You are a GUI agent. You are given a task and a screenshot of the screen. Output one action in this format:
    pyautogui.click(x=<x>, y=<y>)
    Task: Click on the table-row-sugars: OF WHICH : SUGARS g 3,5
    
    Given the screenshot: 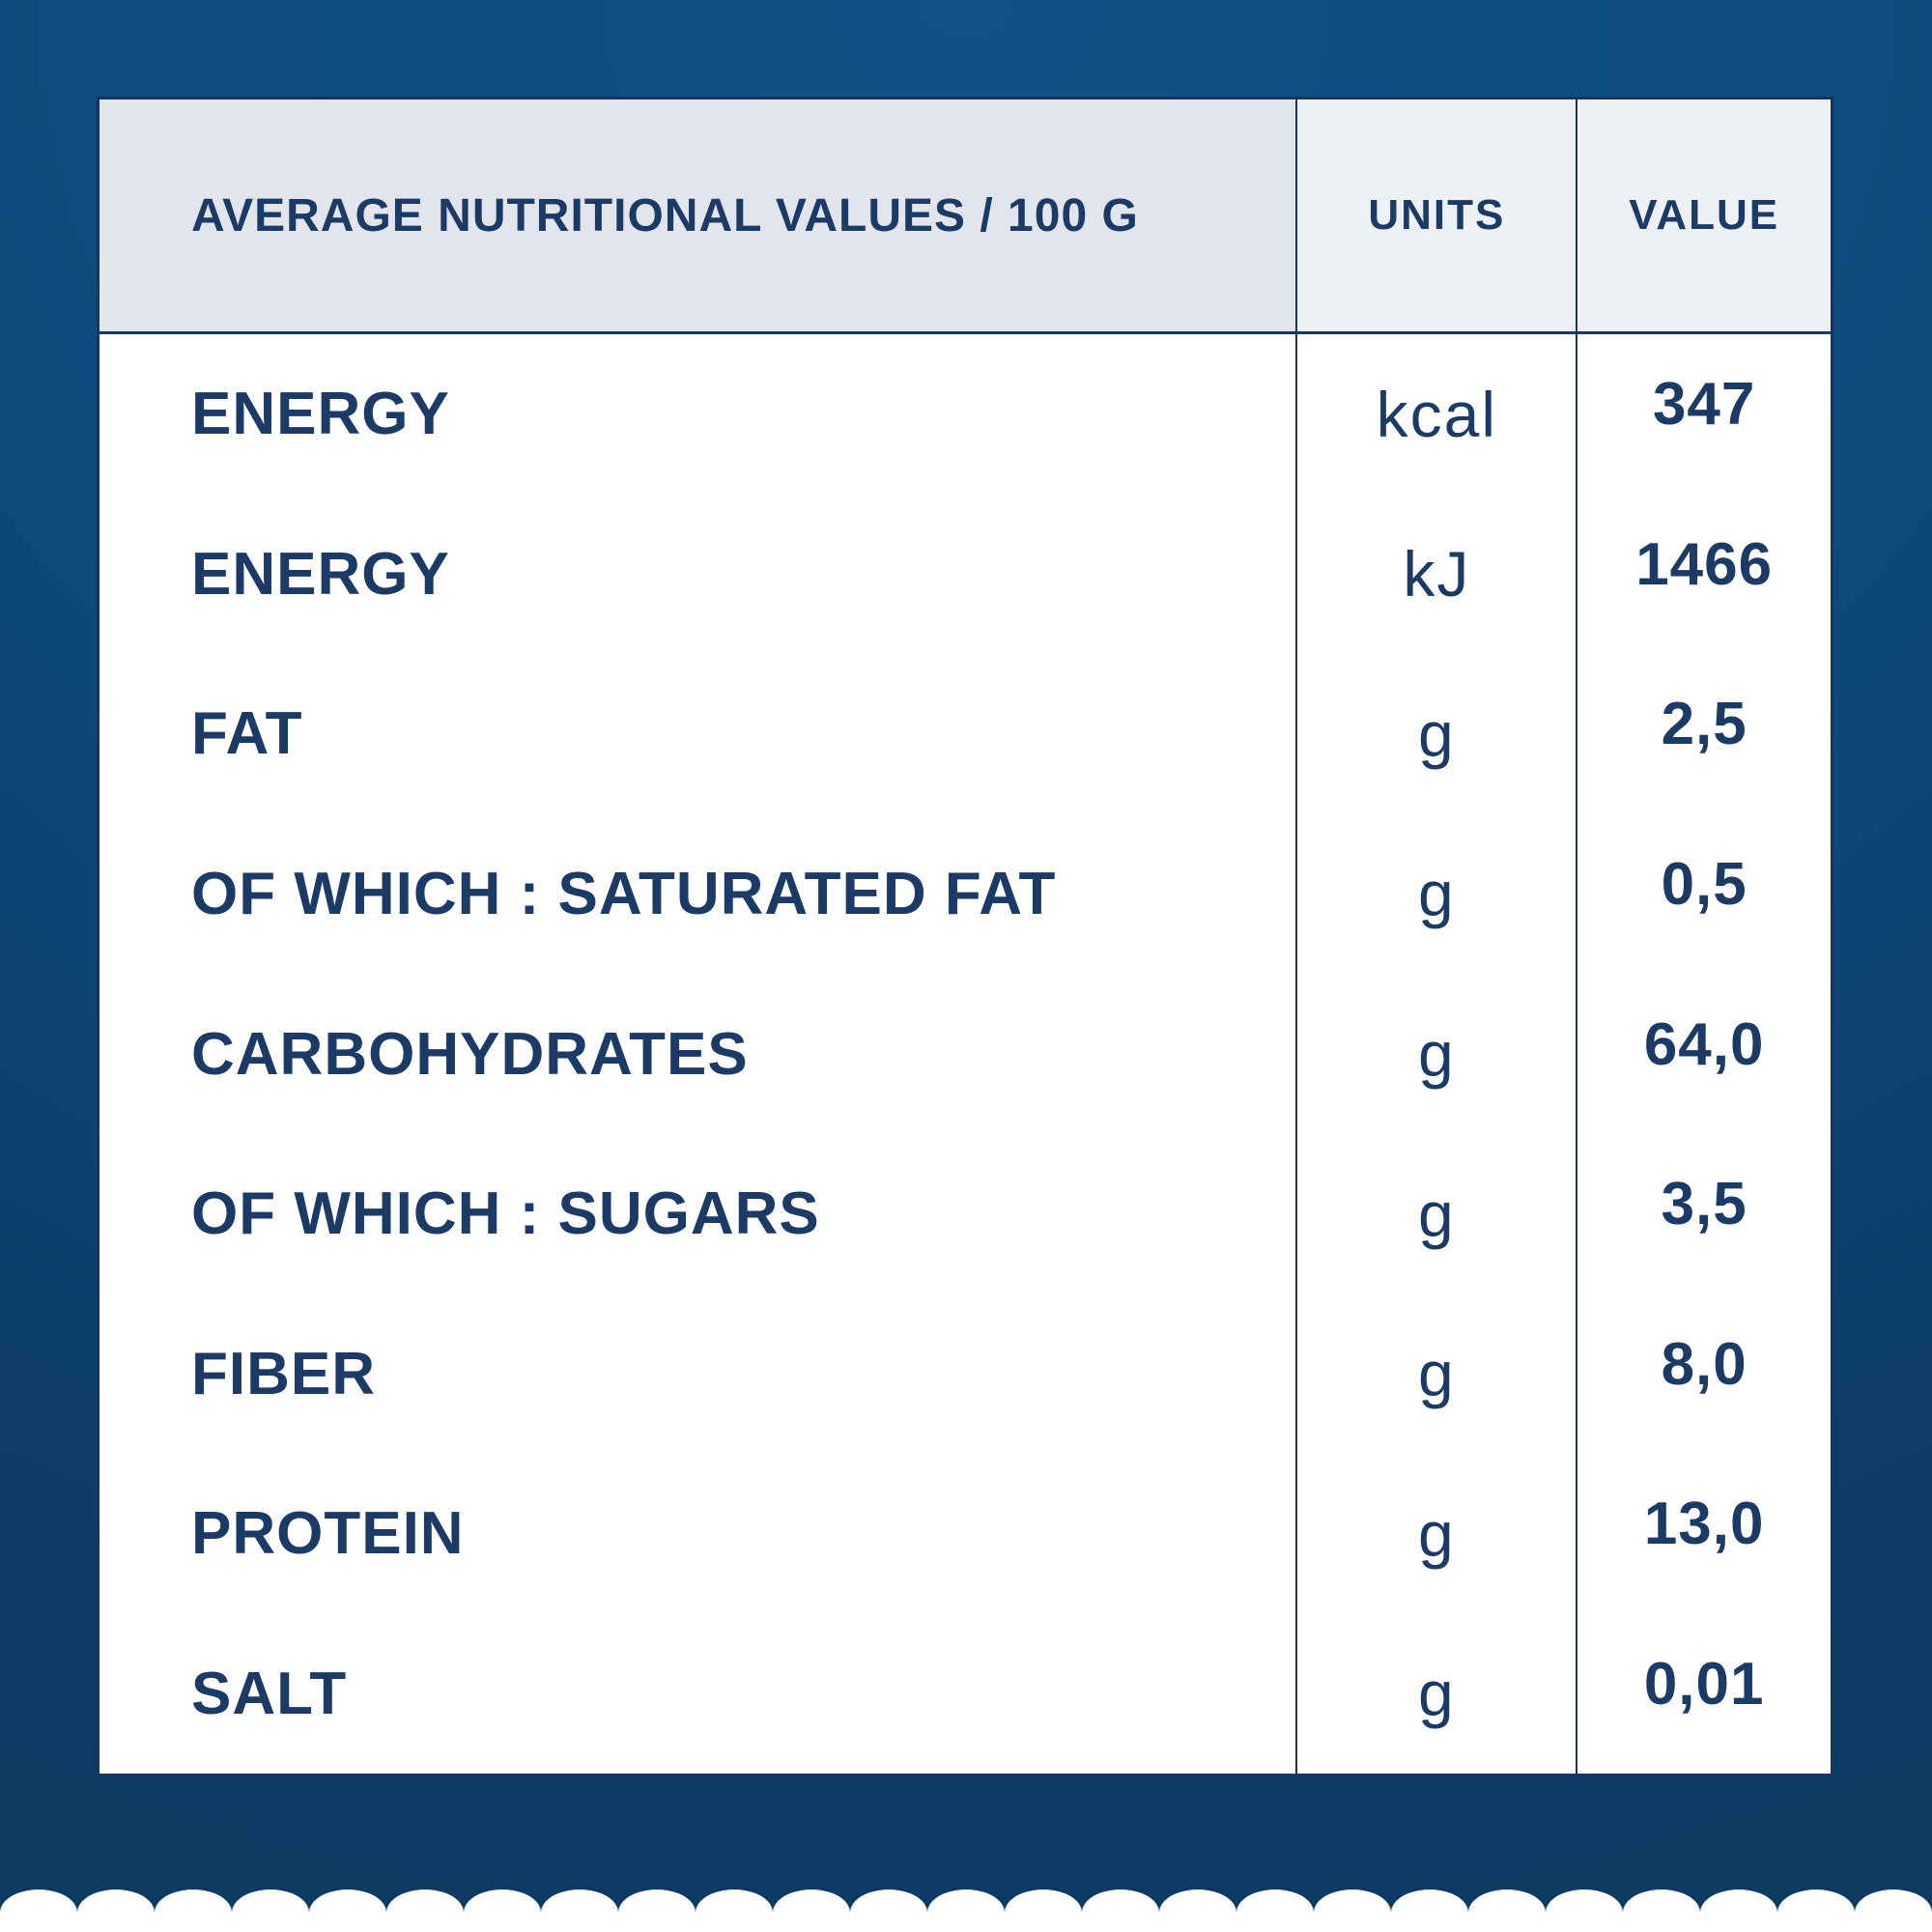 What is the action you would take?
    pyautogui.click(x=965, y=1213)
    